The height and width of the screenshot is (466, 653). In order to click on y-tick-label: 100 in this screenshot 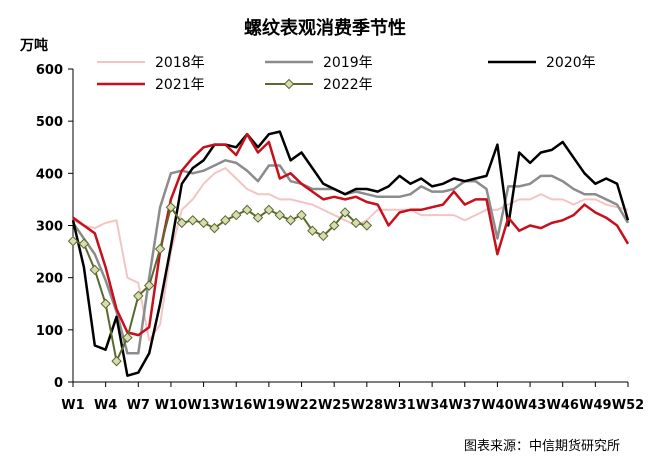, I will do `click(49, 331)`.